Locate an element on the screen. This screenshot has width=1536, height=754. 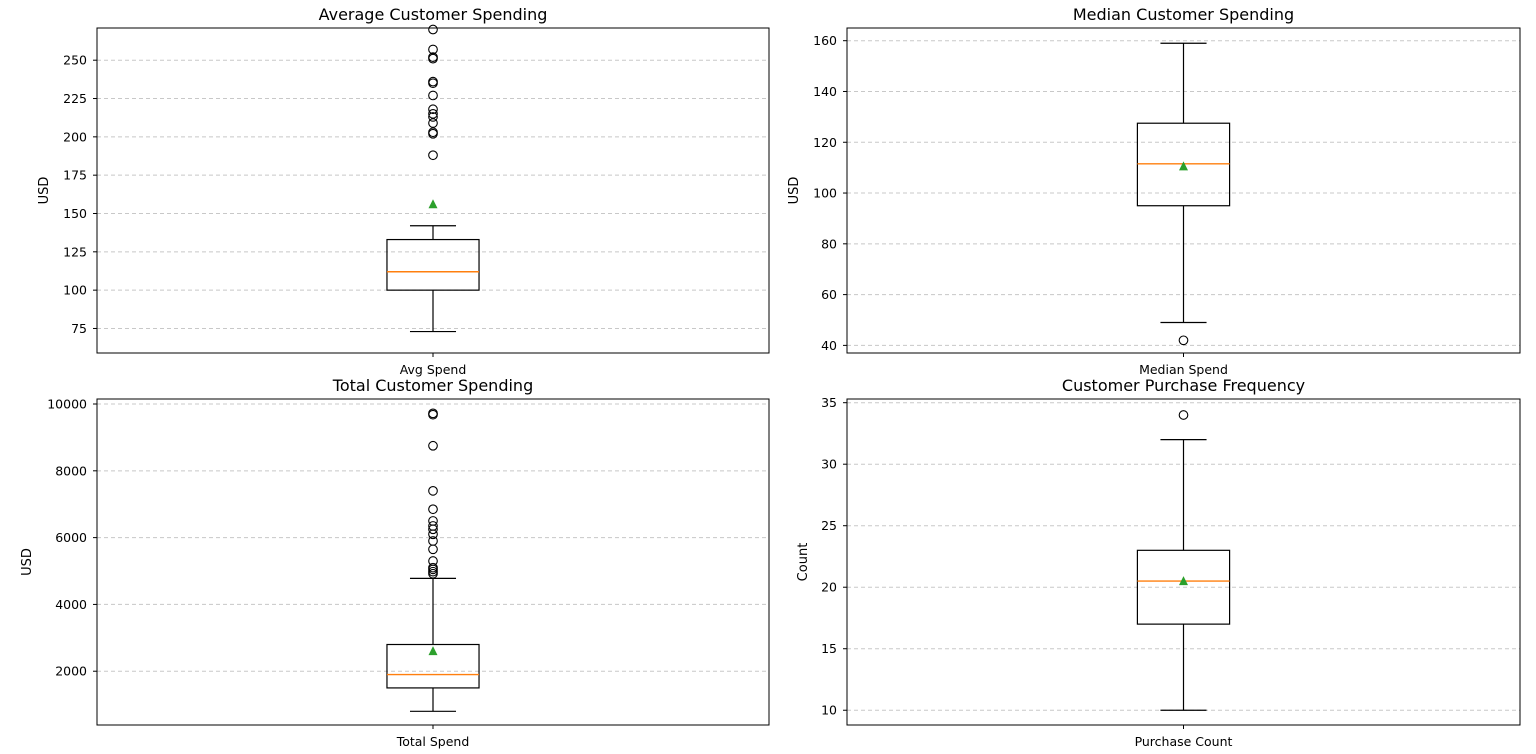
x-tick-label: Purchase Count is located at coordinates (1184, 741).